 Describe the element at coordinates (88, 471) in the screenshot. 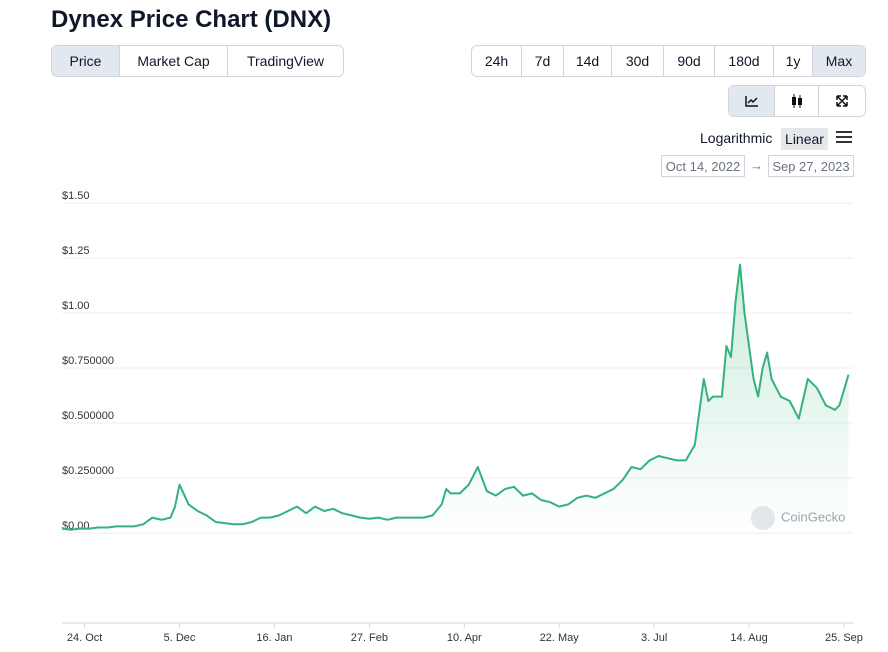

I see `y-tick-label: $0.250000` at that location.